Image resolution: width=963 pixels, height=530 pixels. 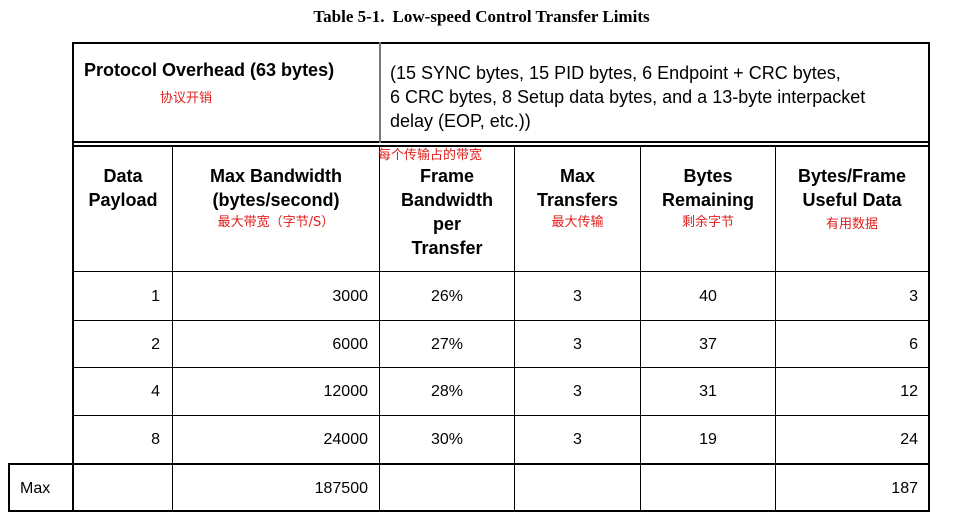 I want to click on cell-frame-bandwidth: 30%, so click(x=447, y=439).